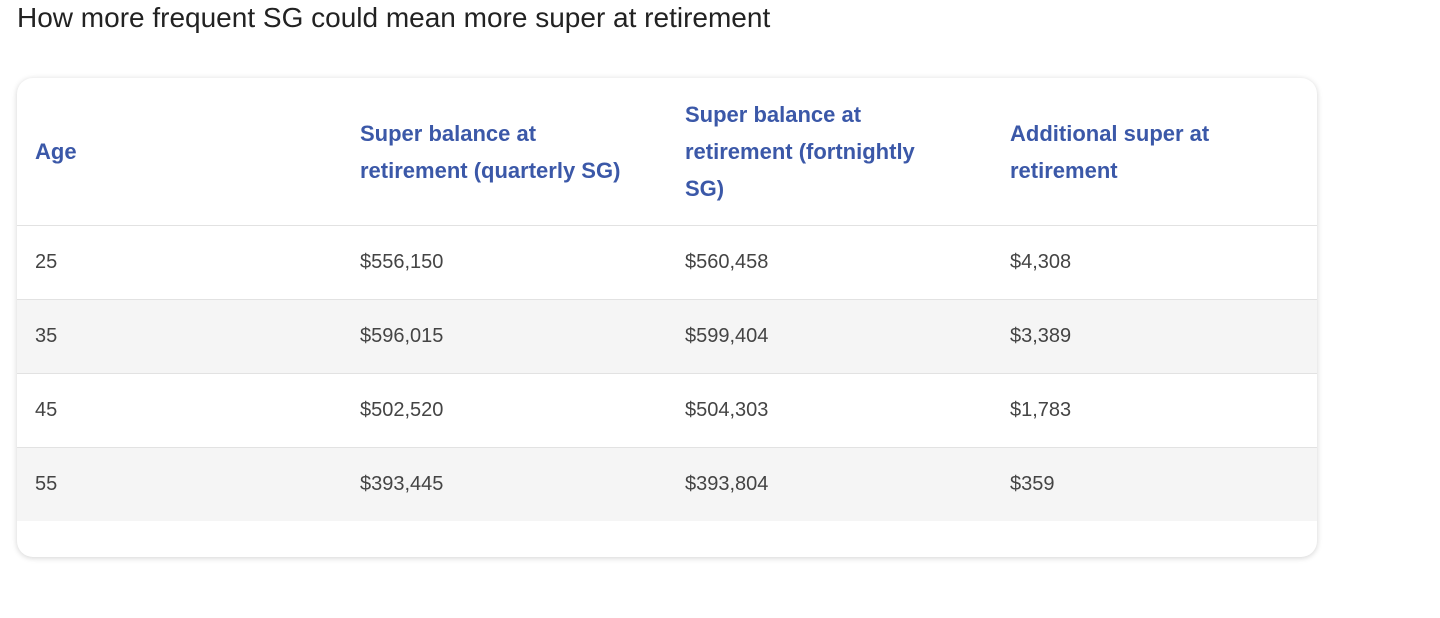 This screenshot has height=618, width=1440. Describe the element at coordinates (1163, 484) in the screenshot. I see `table-cell: $359` at that location.